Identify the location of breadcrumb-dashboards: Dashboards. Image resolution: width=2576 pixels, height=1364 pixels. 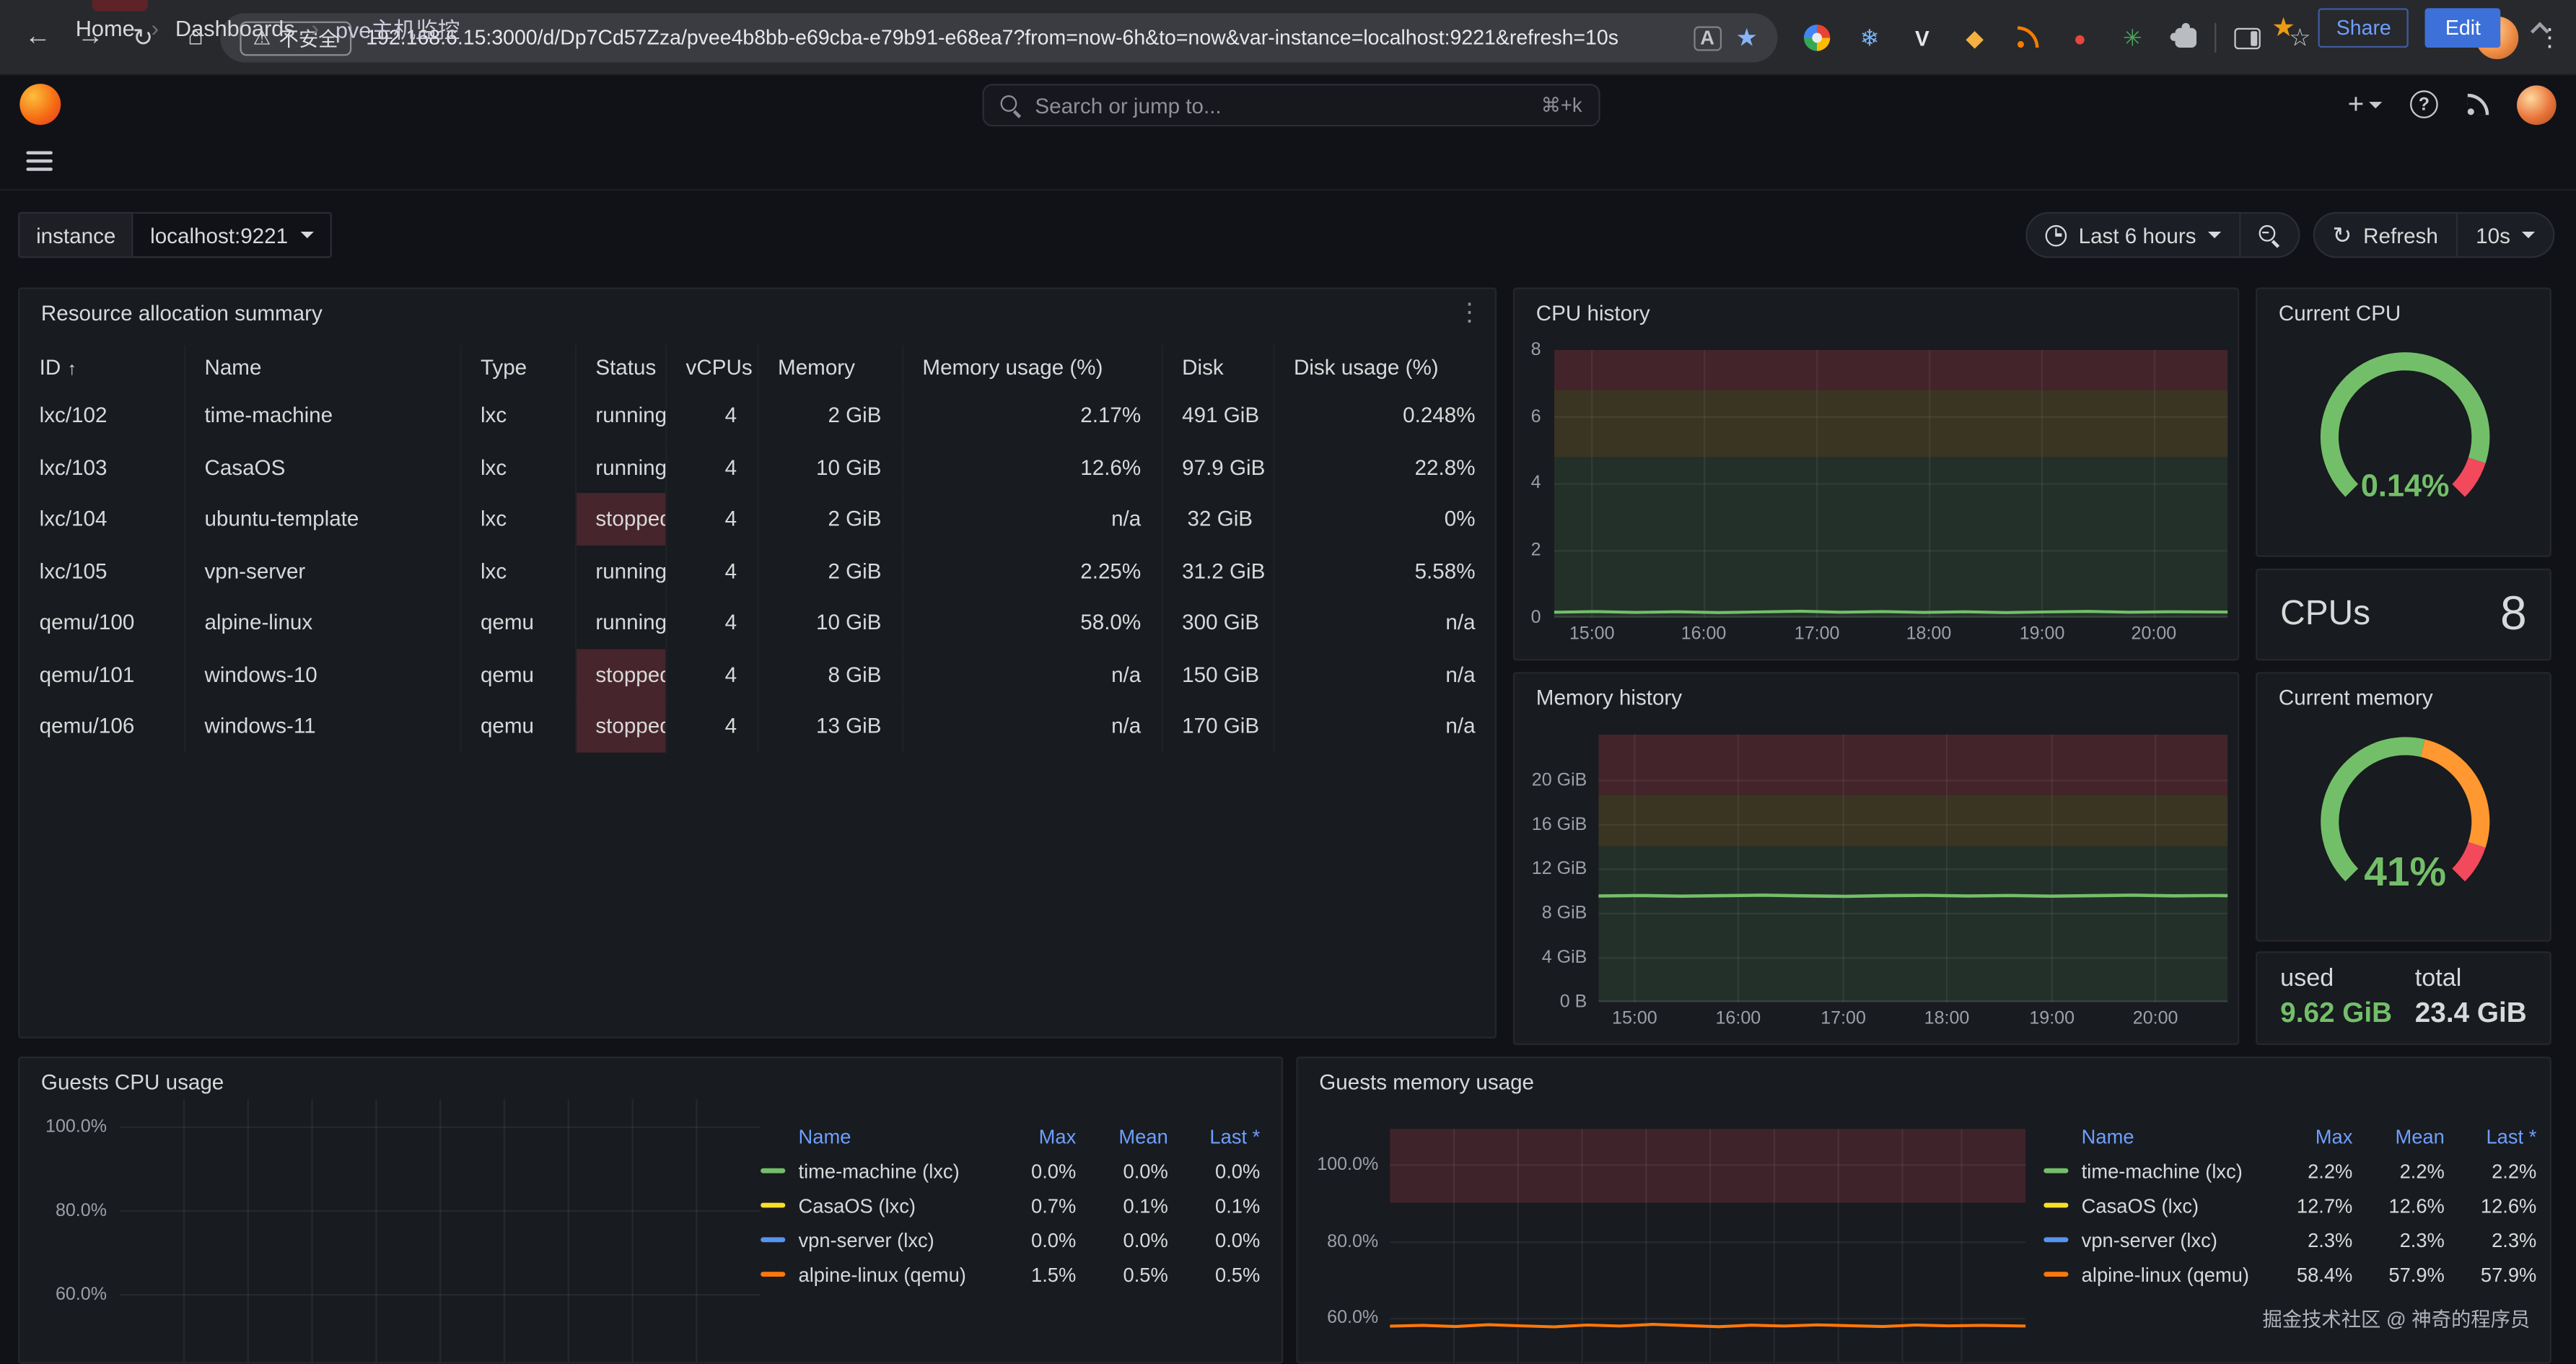
(235, 28).